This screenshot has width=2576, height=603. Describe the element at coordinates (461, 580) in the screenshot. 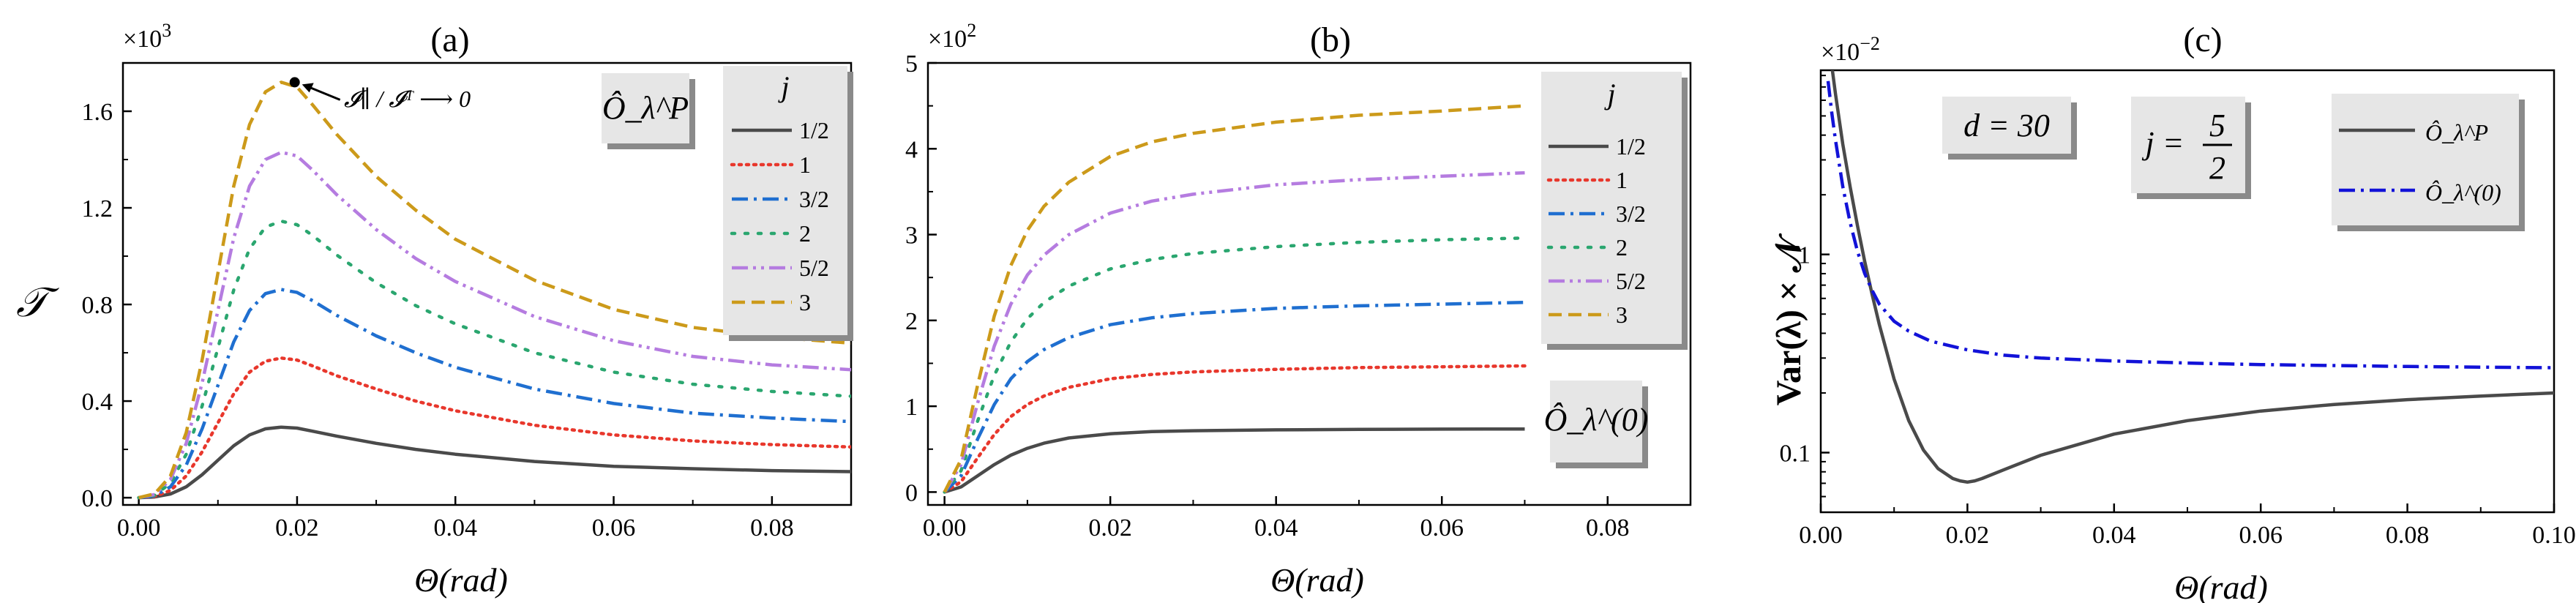

I see `panel-a-x-axis-title: Θ(rad)` at that location.